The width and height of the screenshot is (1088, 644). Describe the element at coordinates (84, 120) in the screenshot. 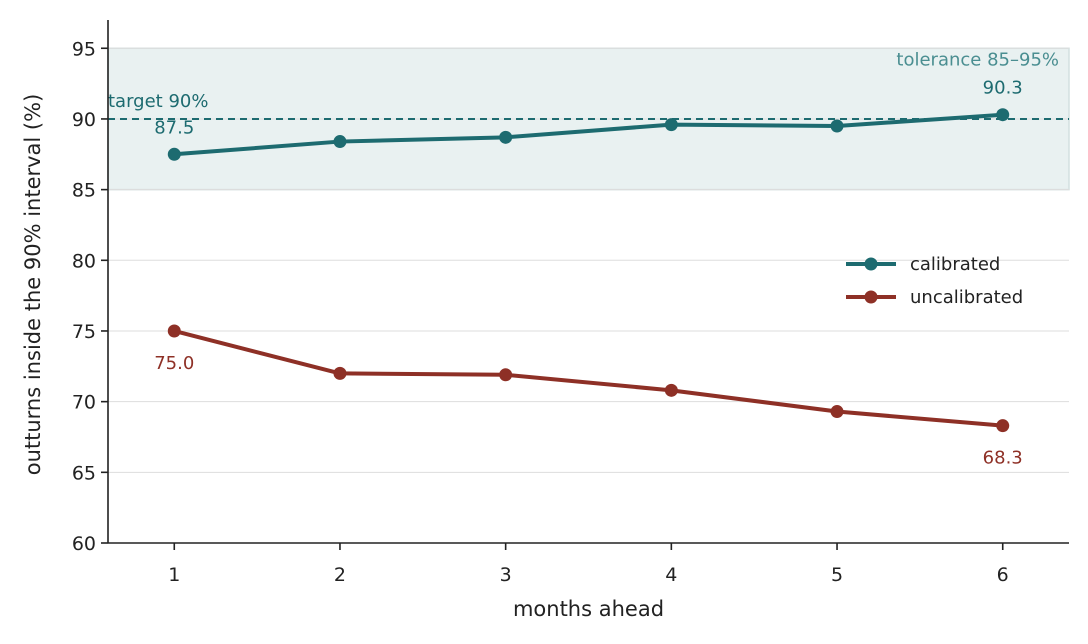

I see `y-tick-label: 90` at that location.